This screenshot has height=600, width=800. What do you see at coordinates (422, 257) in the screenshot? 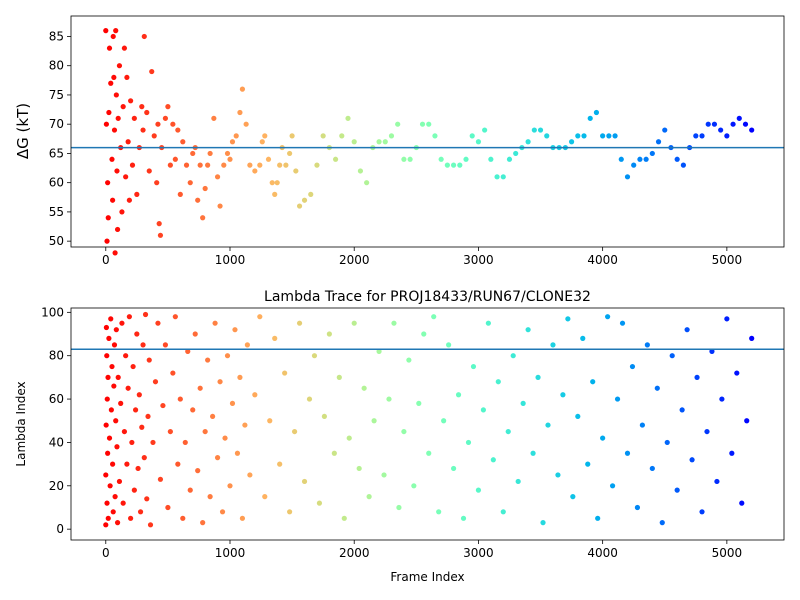
I see `dg-x-ticks: 0 1000 2000 3000 4000 5000` at bounding box center [422, 257].